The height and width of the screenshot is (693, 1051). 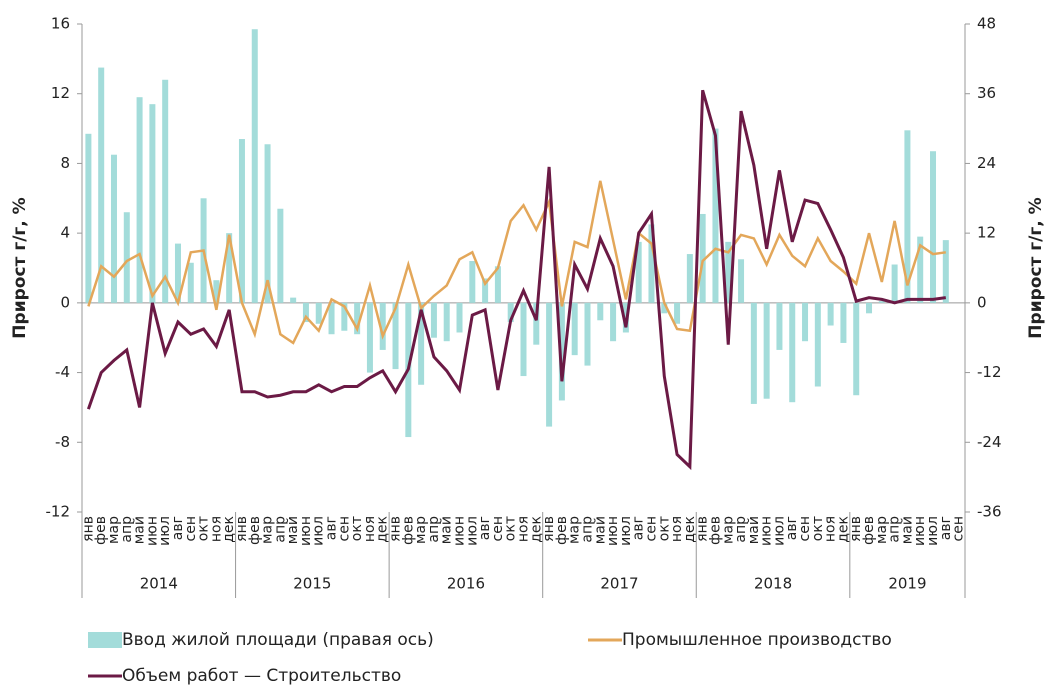 I want to click on y-tick-label: 4, so click(x=65, y=233).